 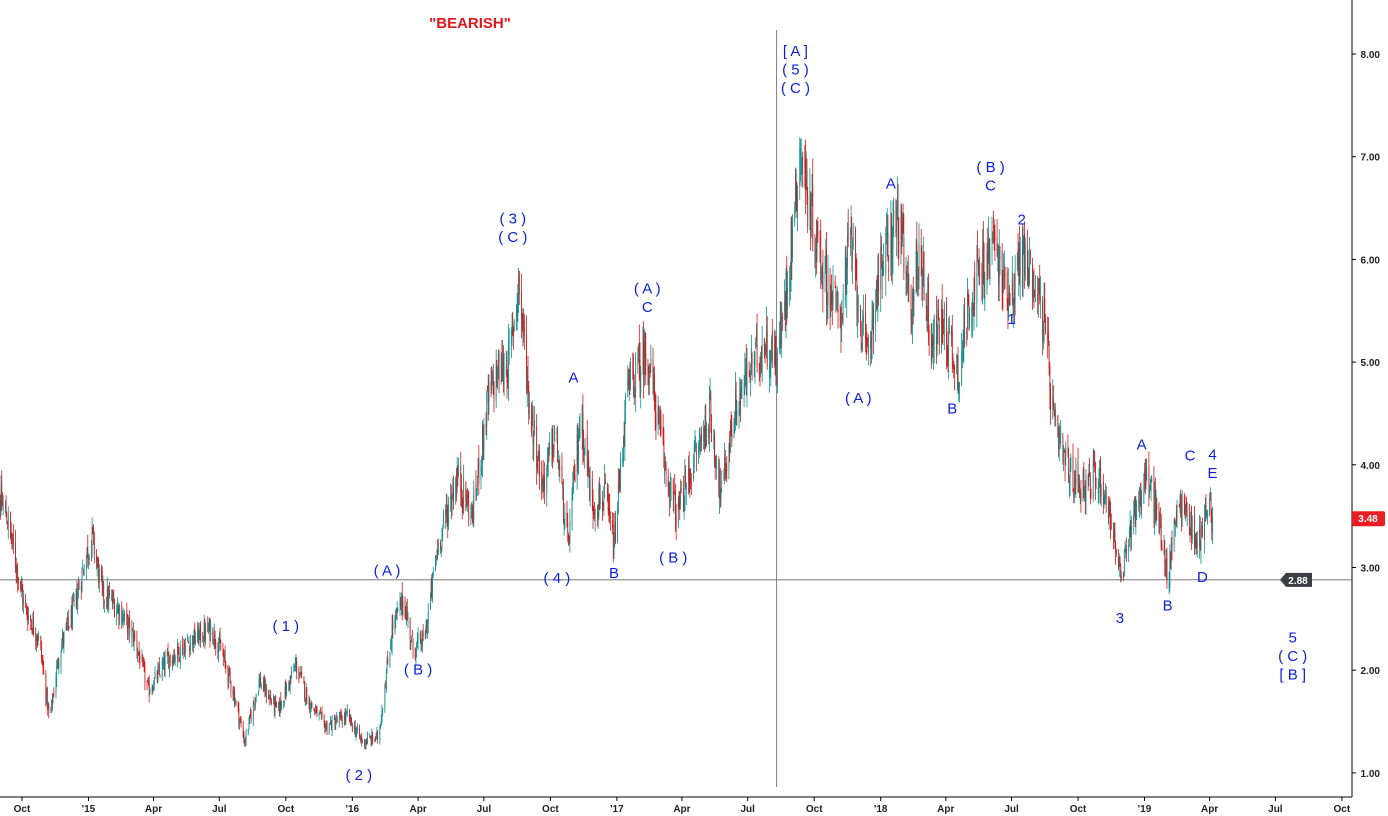 I want to click on wave-label-group: 5( C )[ B ], so click(x=1292, y=656).